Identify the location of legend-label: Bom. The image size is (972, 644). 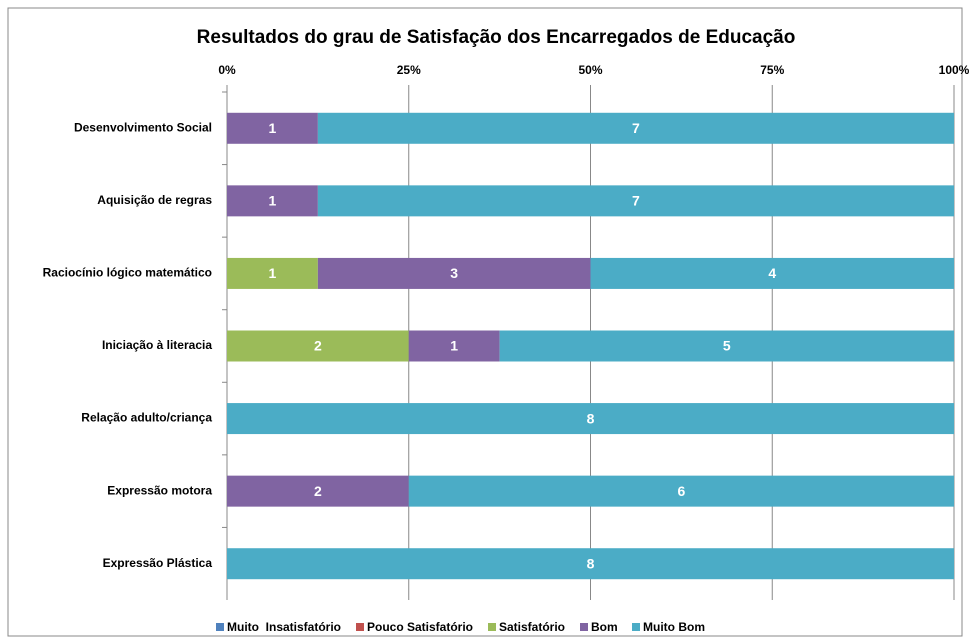
(604, 627).